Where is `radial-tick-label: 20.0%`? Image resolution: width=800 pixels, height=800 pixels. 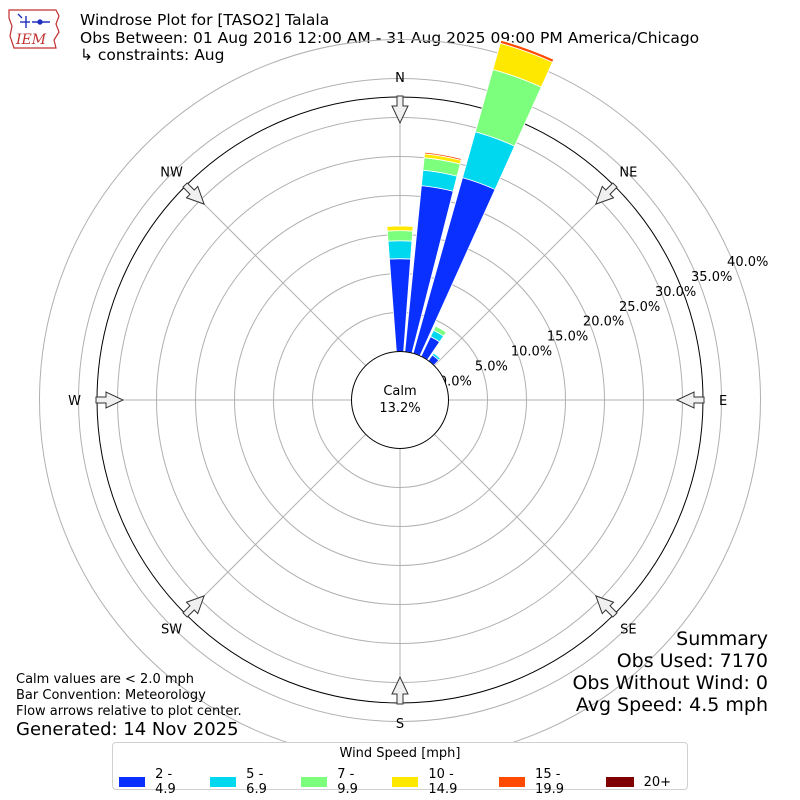
radial-tick-label: 20.0% is located at coordinates (603, 322).